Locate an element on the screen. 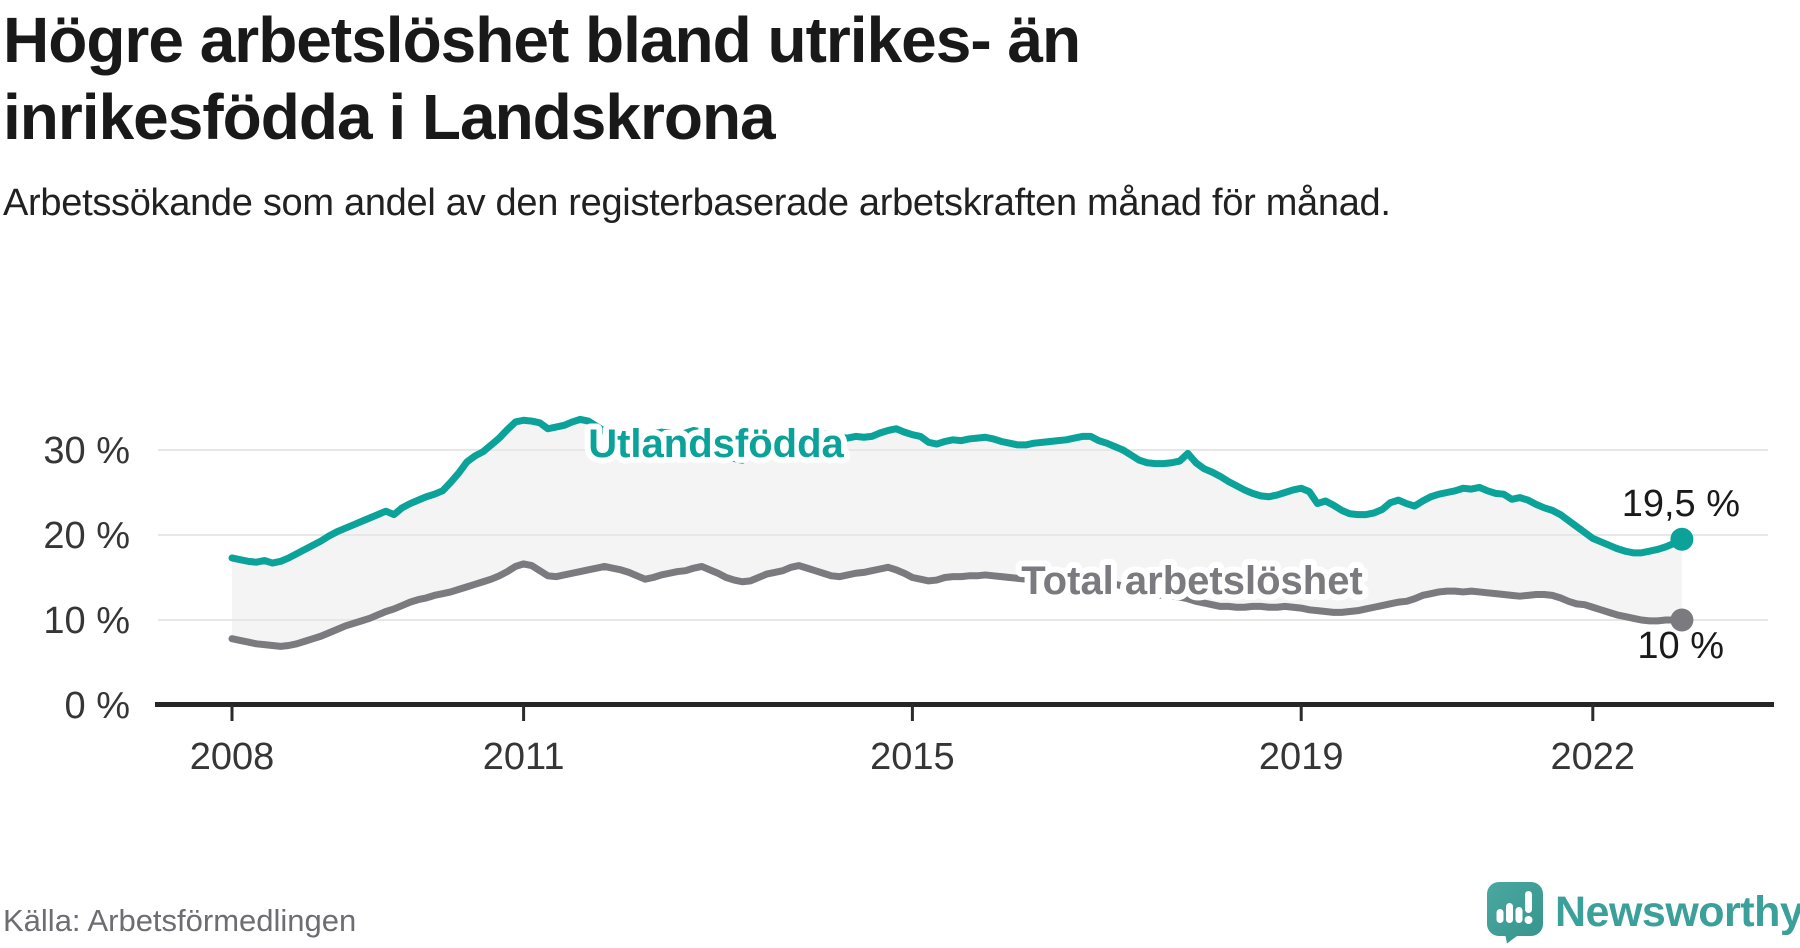 Image resolution: width=1800 pixels, height=948 pixels. series-label-total-arbetsloshet: Total arbetslöshet is located at coordinates (1192, 581).